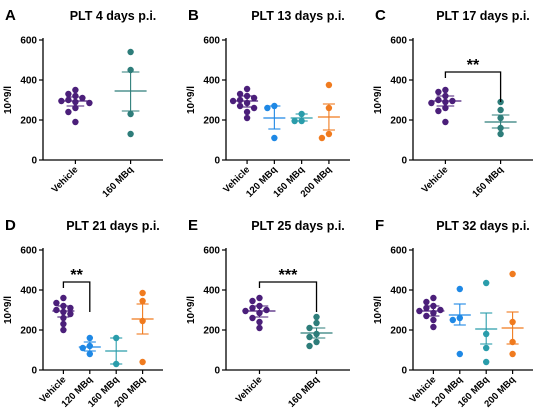 Image resolution: width=550 pixels, height=418 pixels. Describe the element at coordinates (113, 226) in the screenshot. I see `panel-title: PLT 21 days p.i.` at that location.